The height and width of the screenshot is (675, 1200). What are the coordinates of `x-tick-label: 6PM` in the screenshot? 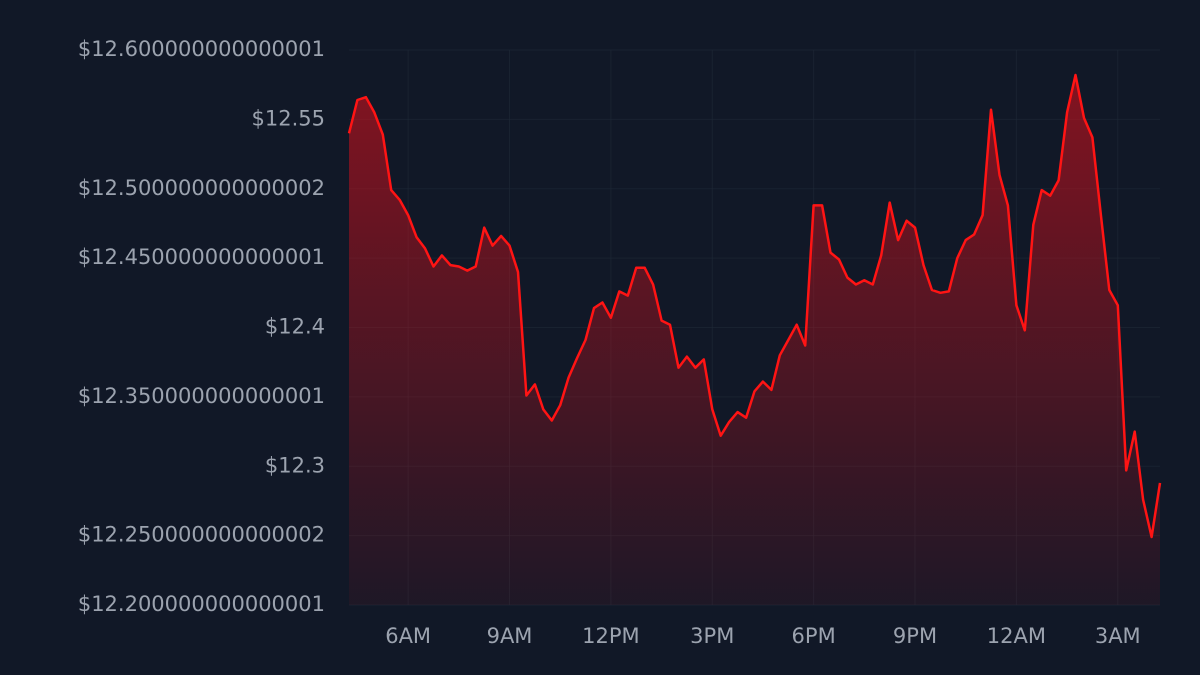 It's located at (814, 636).